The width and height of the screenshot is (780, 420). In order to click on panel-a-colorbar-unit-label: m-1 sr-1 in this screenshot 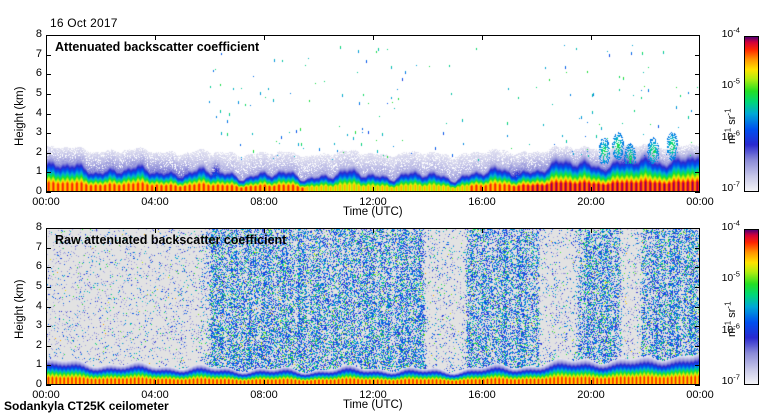, I will do `click(730, 126)`.